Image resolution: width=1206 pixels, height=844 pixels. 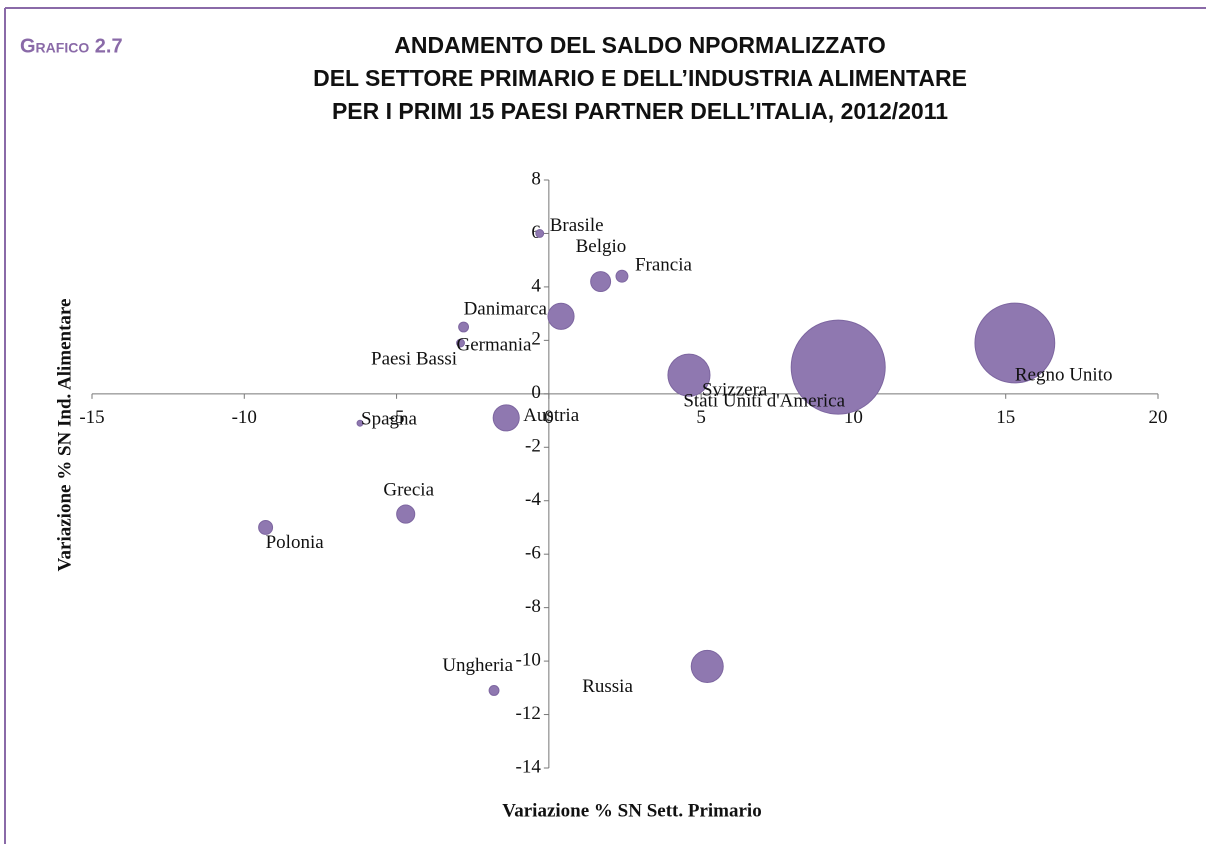 I want to click on point-label: Belgio, so click(x=601, y=246).